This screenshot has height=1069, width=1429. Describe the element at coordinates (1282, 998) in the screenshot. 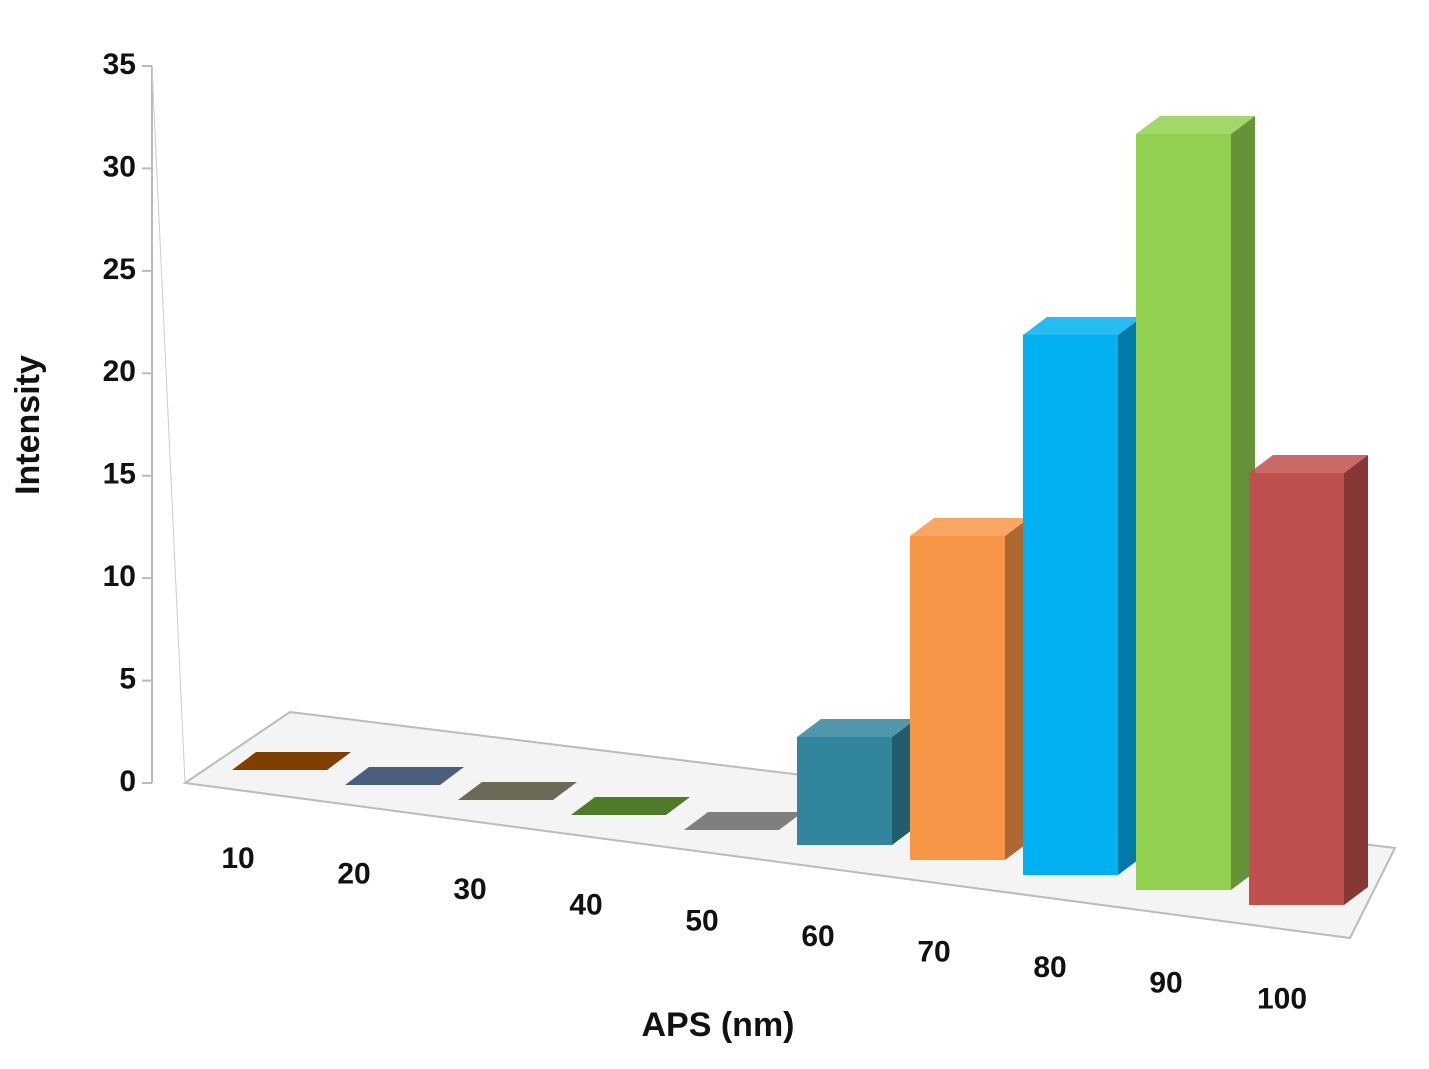

I see `x-tick-label: 100` at that location.